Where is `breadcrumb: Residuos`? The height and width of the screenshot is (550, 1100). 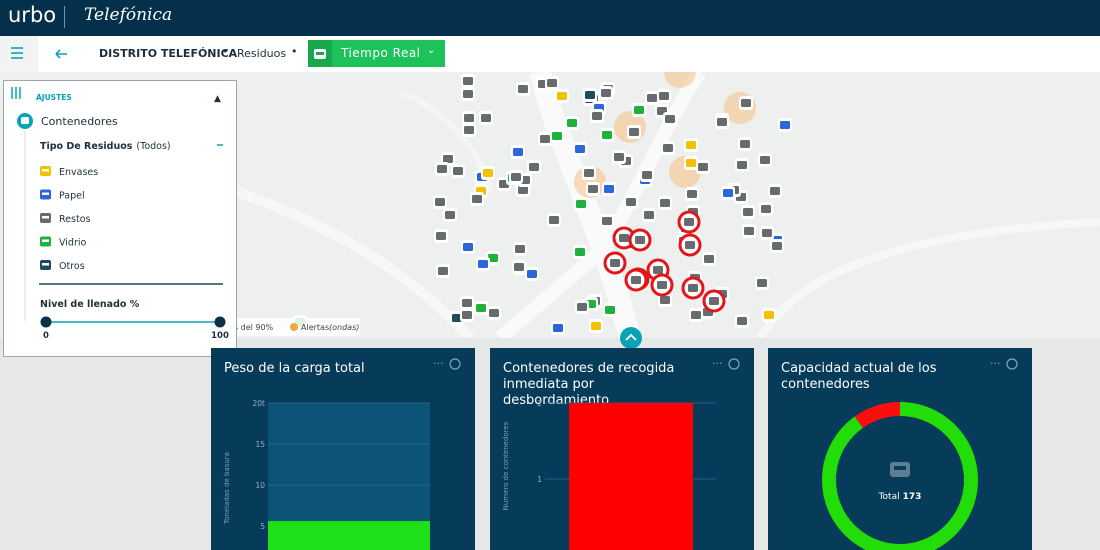
breadcrumb: Residuos is located at coordinates (262, 53).